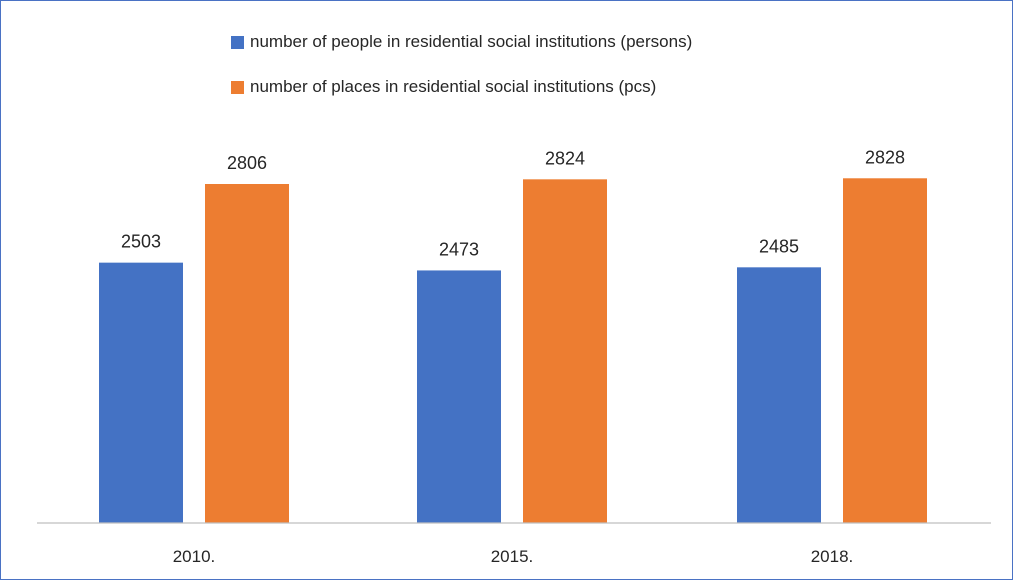  Describe the element at coordinates (141, 242) in the screenshot. I see `data-label-people-2010: 2503` at that location.